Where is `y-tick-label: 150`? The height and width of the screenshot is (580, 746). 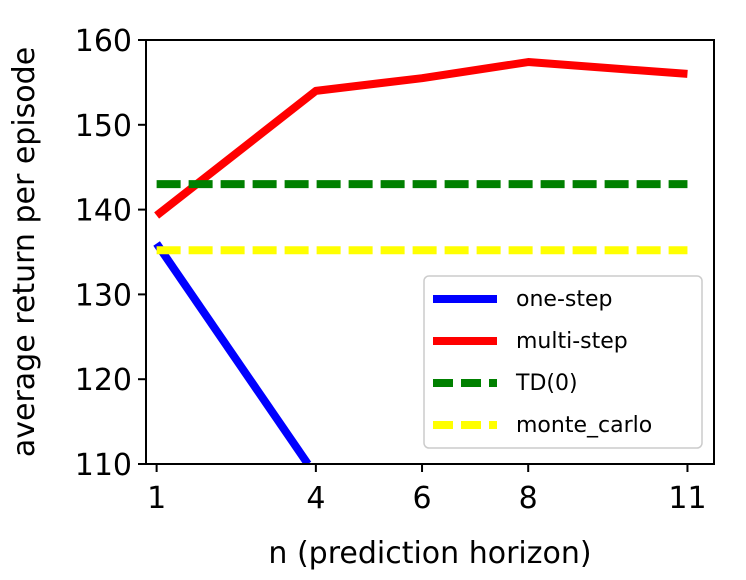 y-tick-label: 150 is located at coordinates (103, 126).